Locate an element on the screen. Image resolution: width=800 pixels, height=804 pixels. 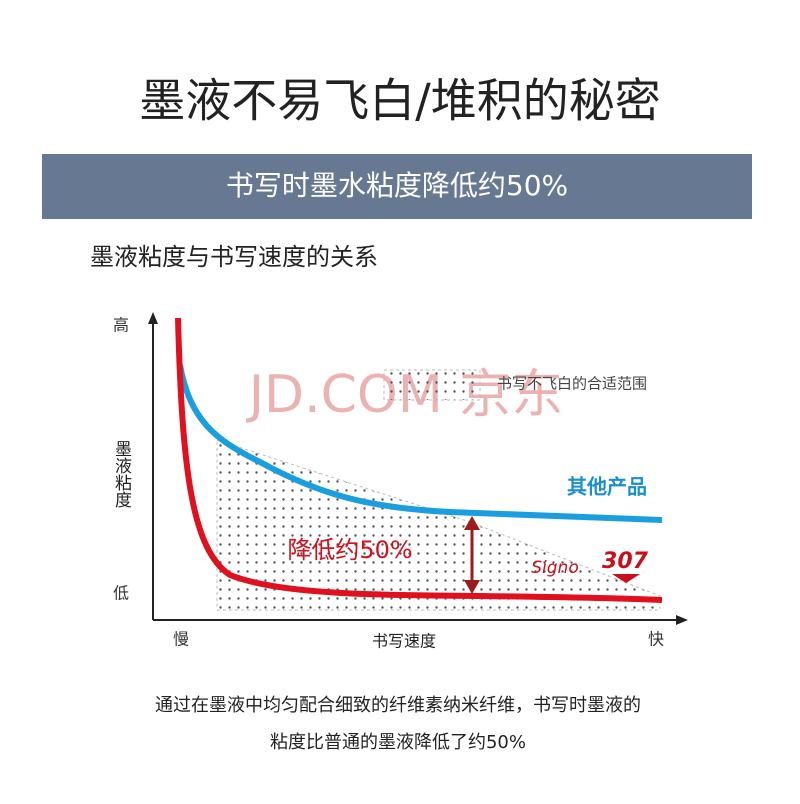
reduction: 降低约50% is located at coordinates (349, 550).